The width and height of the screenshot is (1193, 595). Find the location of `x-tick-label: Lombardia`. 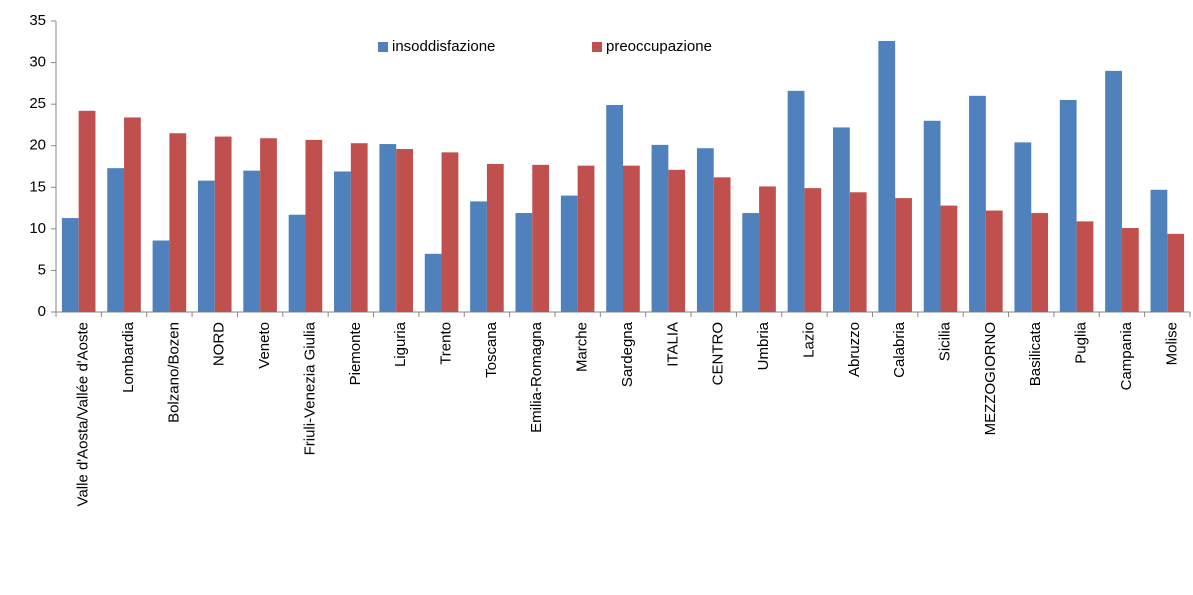

x-tick-label: Lombardia is located at coordinates (128, 357).